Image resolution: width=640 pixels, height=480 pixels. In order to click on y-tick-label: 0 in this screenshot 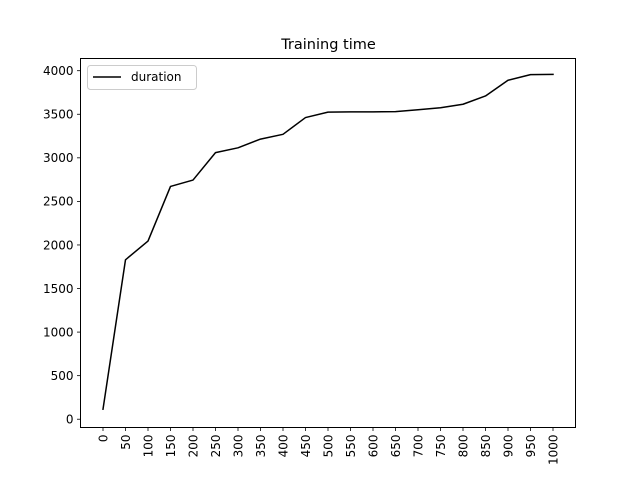, I will do `click(70, 420)`.